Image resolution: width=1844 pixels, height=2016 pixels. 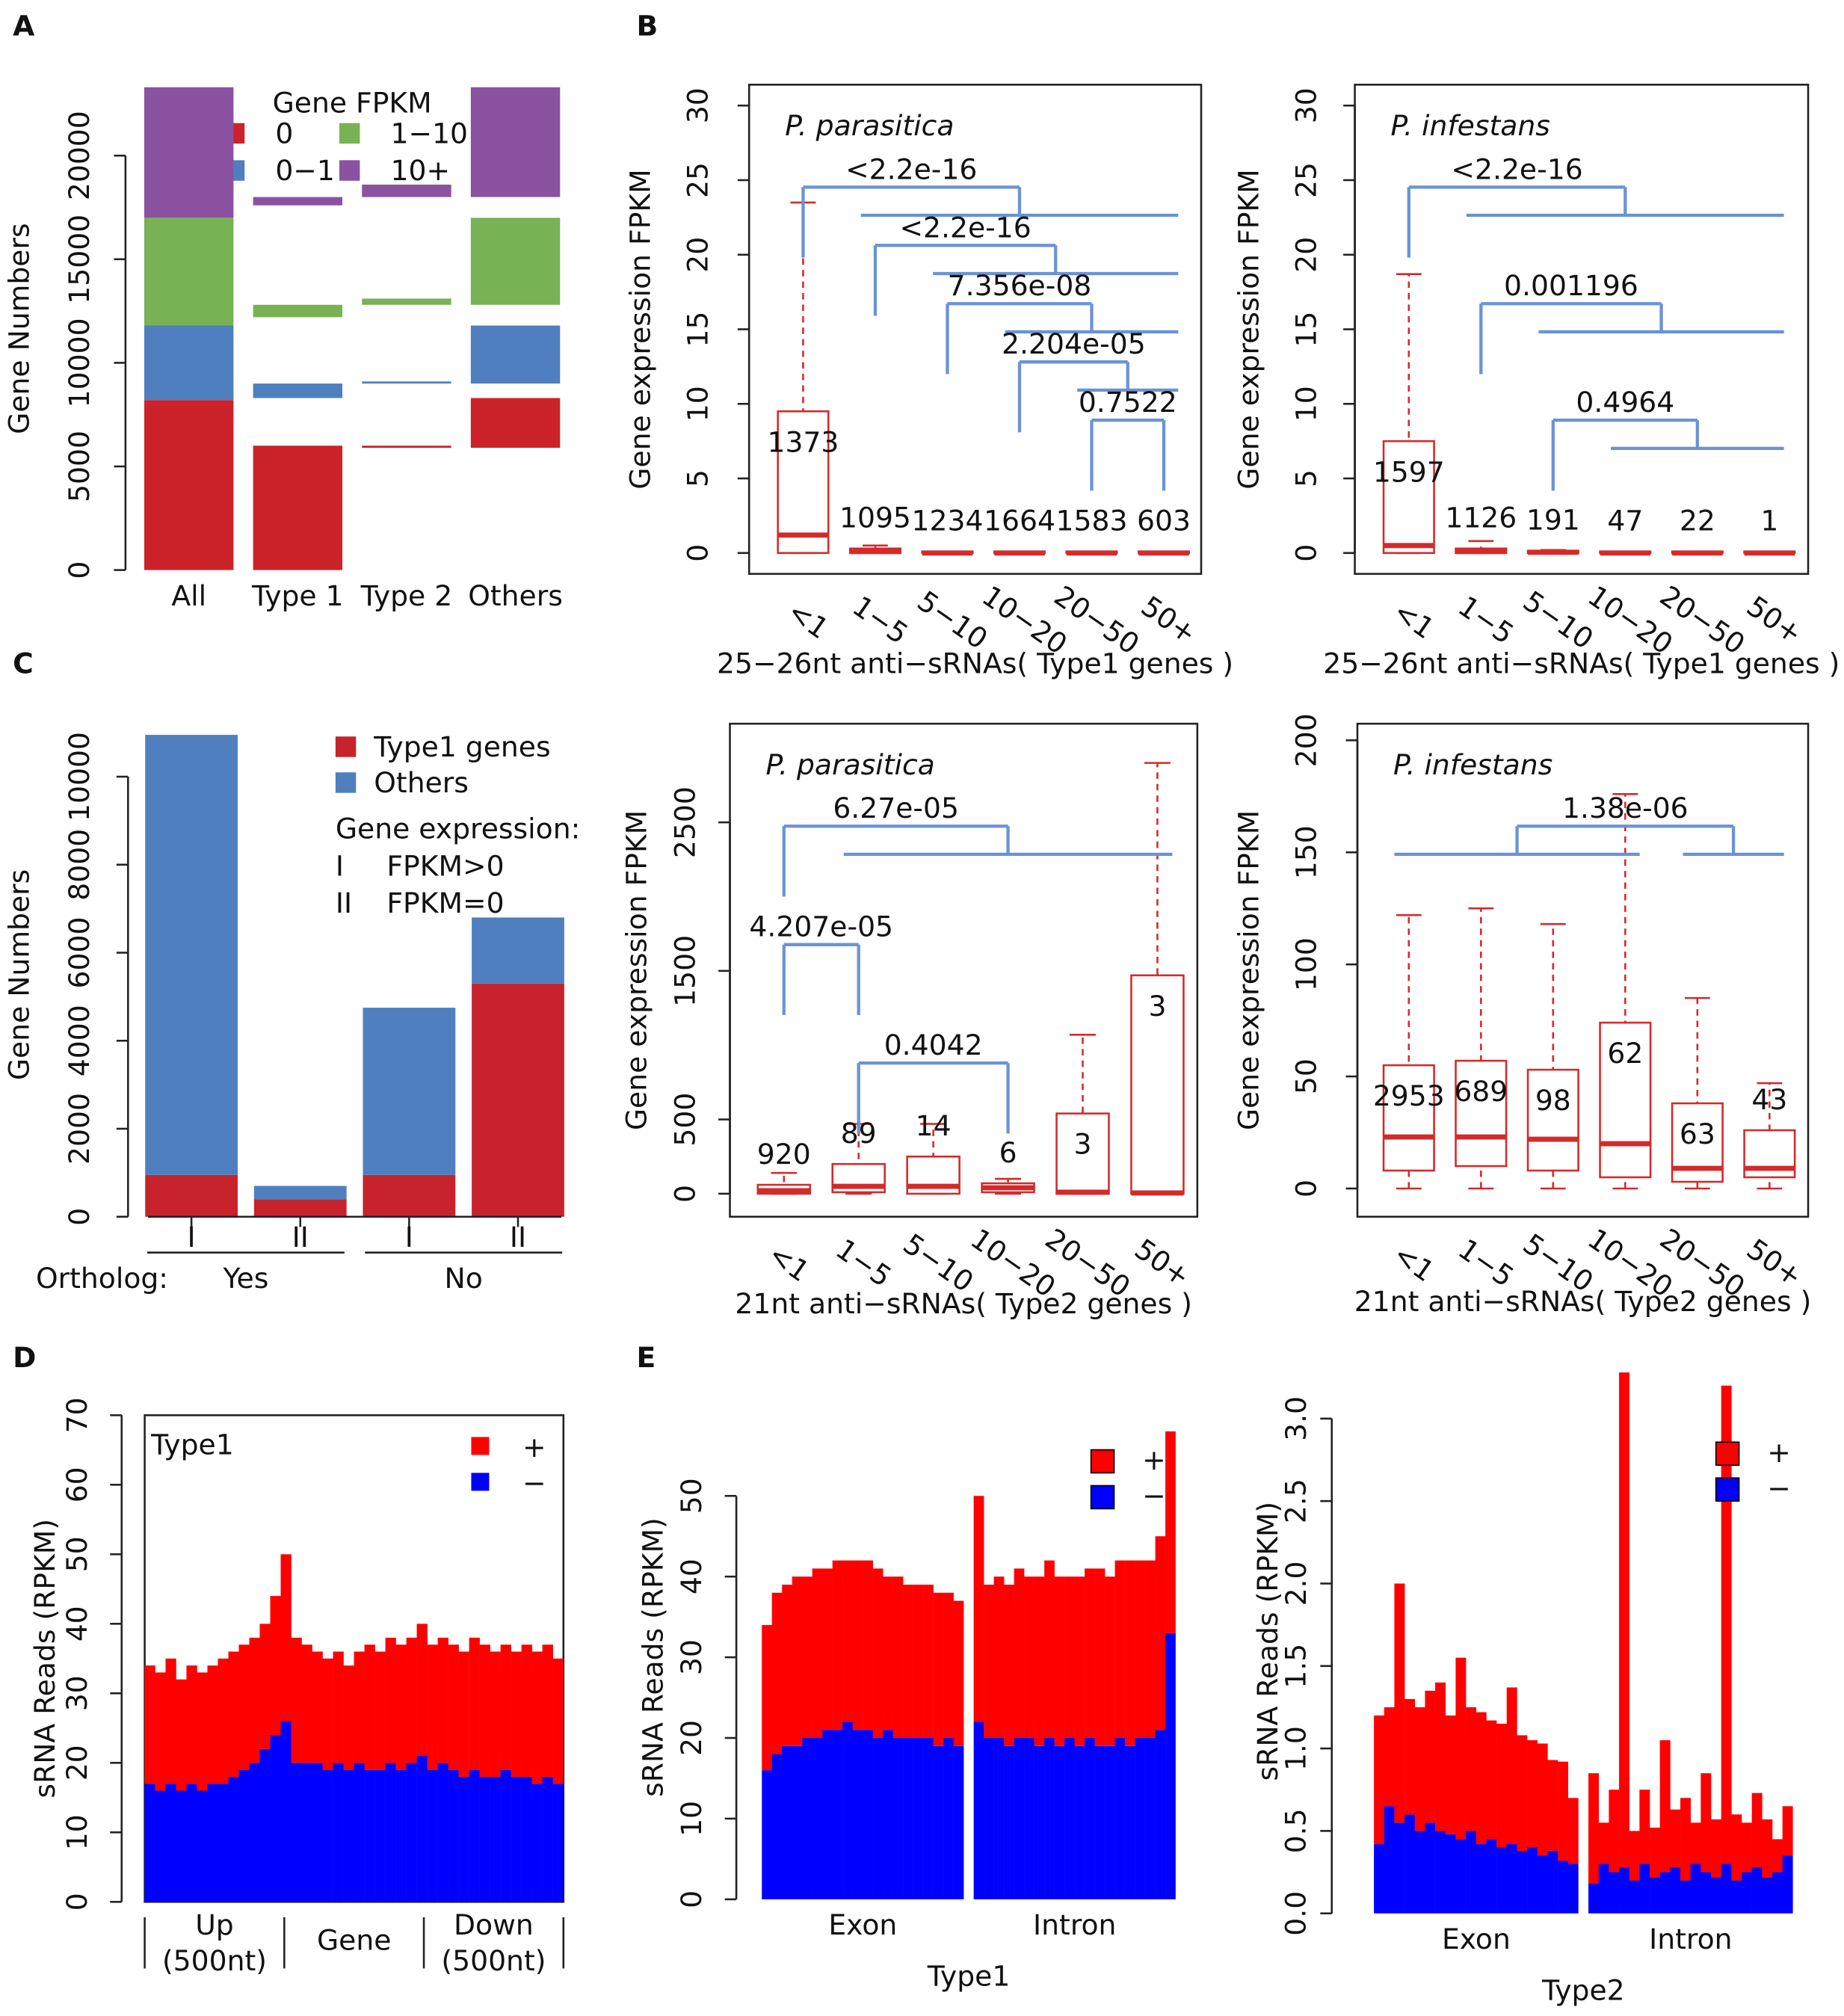 What do you see at coordinates (1413, 1262) in the screenshot?
I see `x-tick-label: <1` at bounding box center [1413, 1262].